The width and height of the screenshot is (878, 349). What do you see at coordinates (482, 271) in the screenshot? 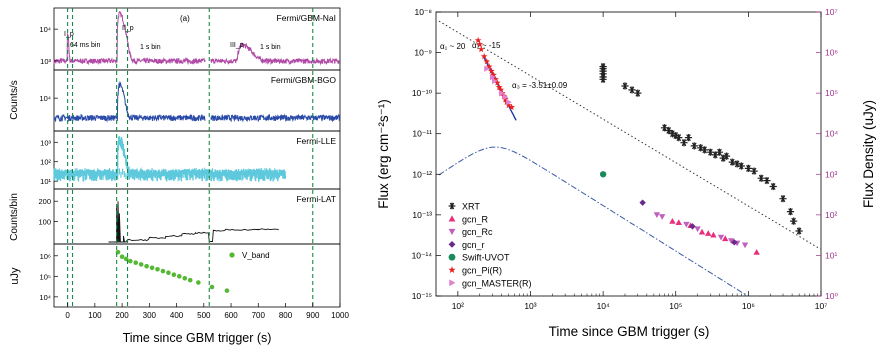
I see `legend-label: gcn_Pi(R)` at bounding box center [482, 271].